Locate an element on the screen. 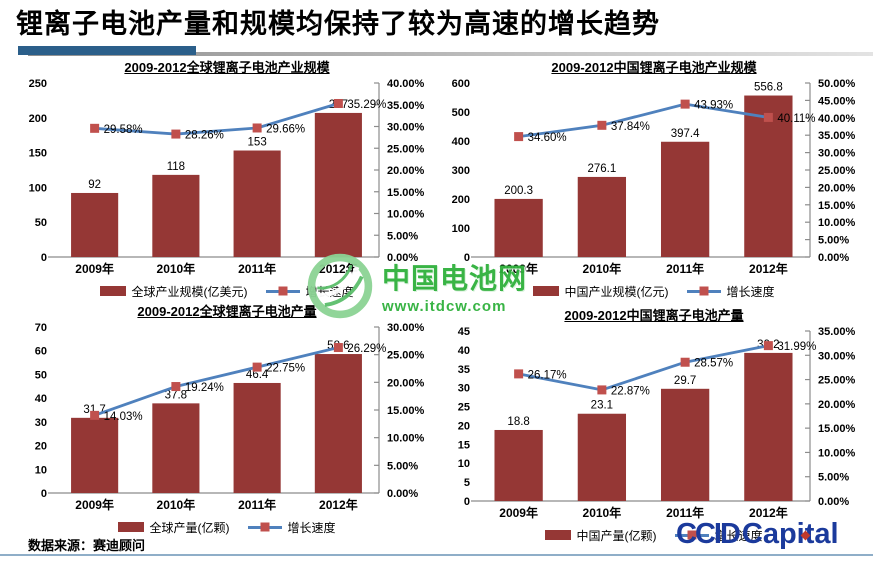 The image size is (873, 562). left-axis-tick-label: 0 is located at coordinates (467, 258).